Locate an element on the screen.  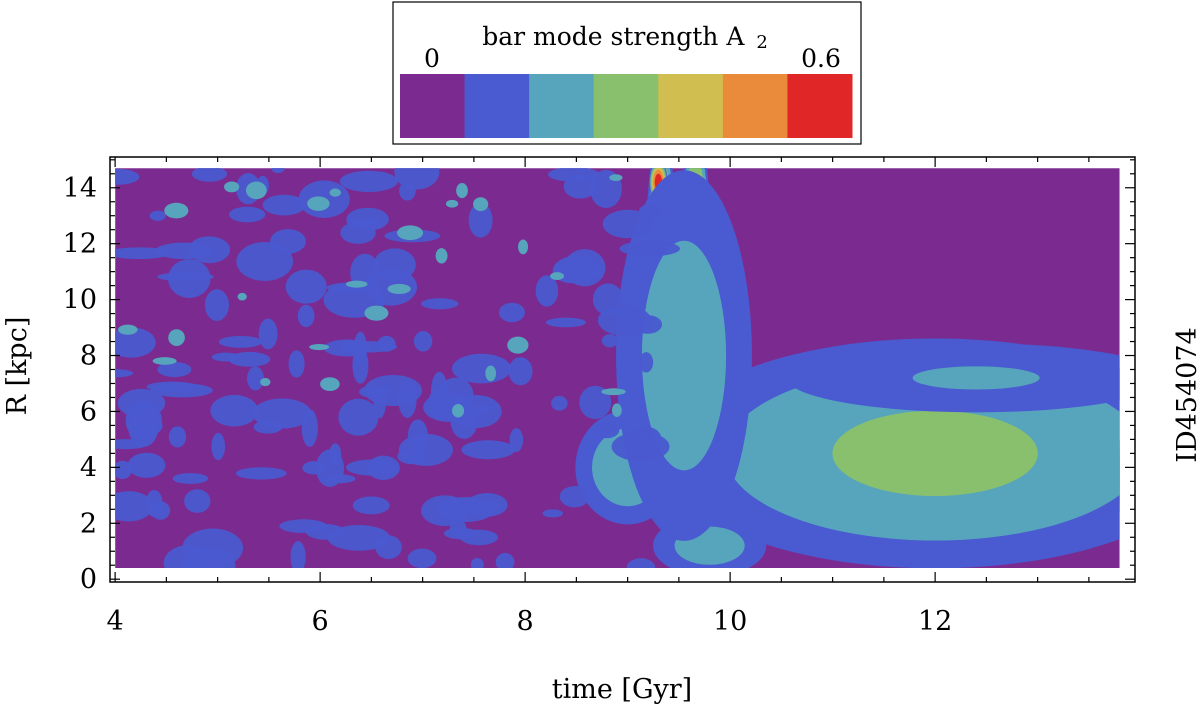
x-tick-label: 4 is located at coordinates (115, 621).